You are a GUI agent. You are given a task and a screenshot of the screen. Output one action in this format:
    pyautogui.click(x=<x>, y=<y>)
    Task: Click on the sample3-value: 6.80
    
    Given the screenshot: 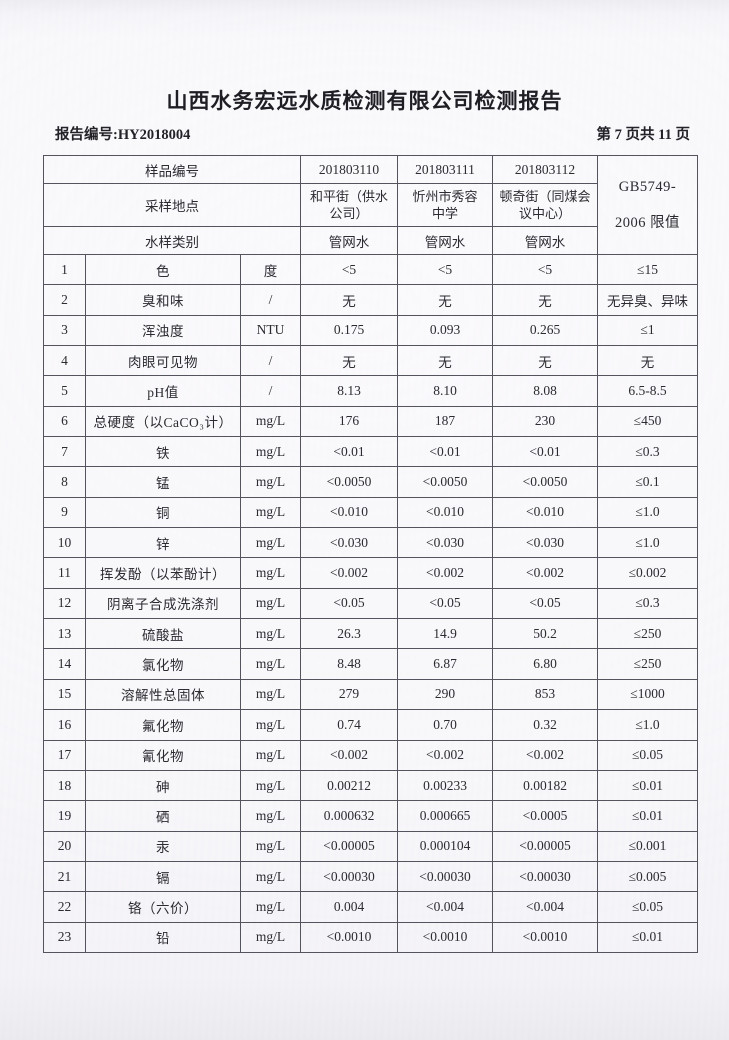 What is the action you would take?
    pyautogui.click(x=545, y=664)
    